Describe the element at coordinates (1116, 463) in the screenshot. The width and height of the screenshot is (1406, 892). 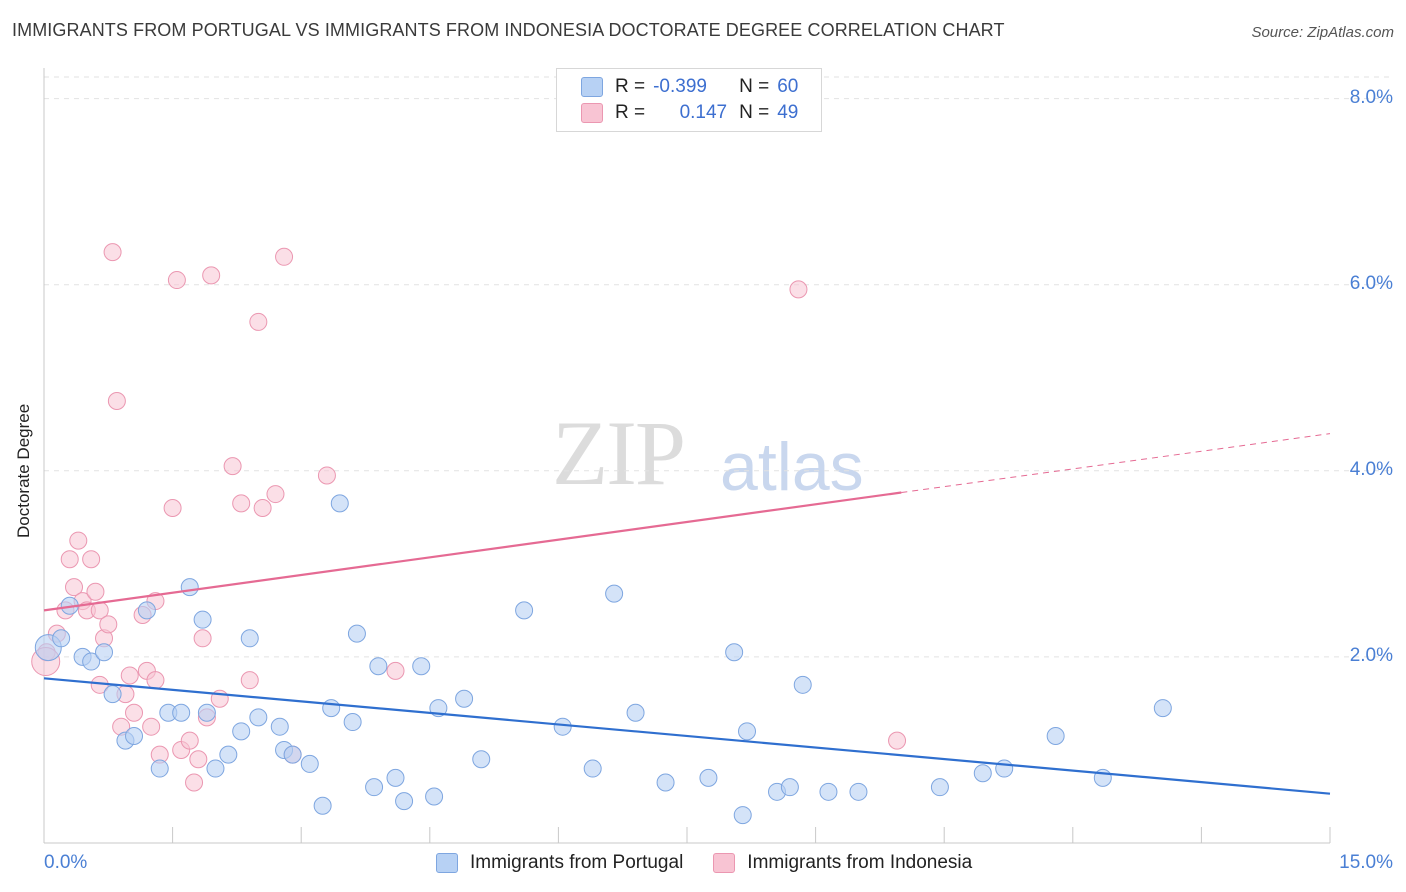
I see `indonesia-trend-line-dashed` at that location.